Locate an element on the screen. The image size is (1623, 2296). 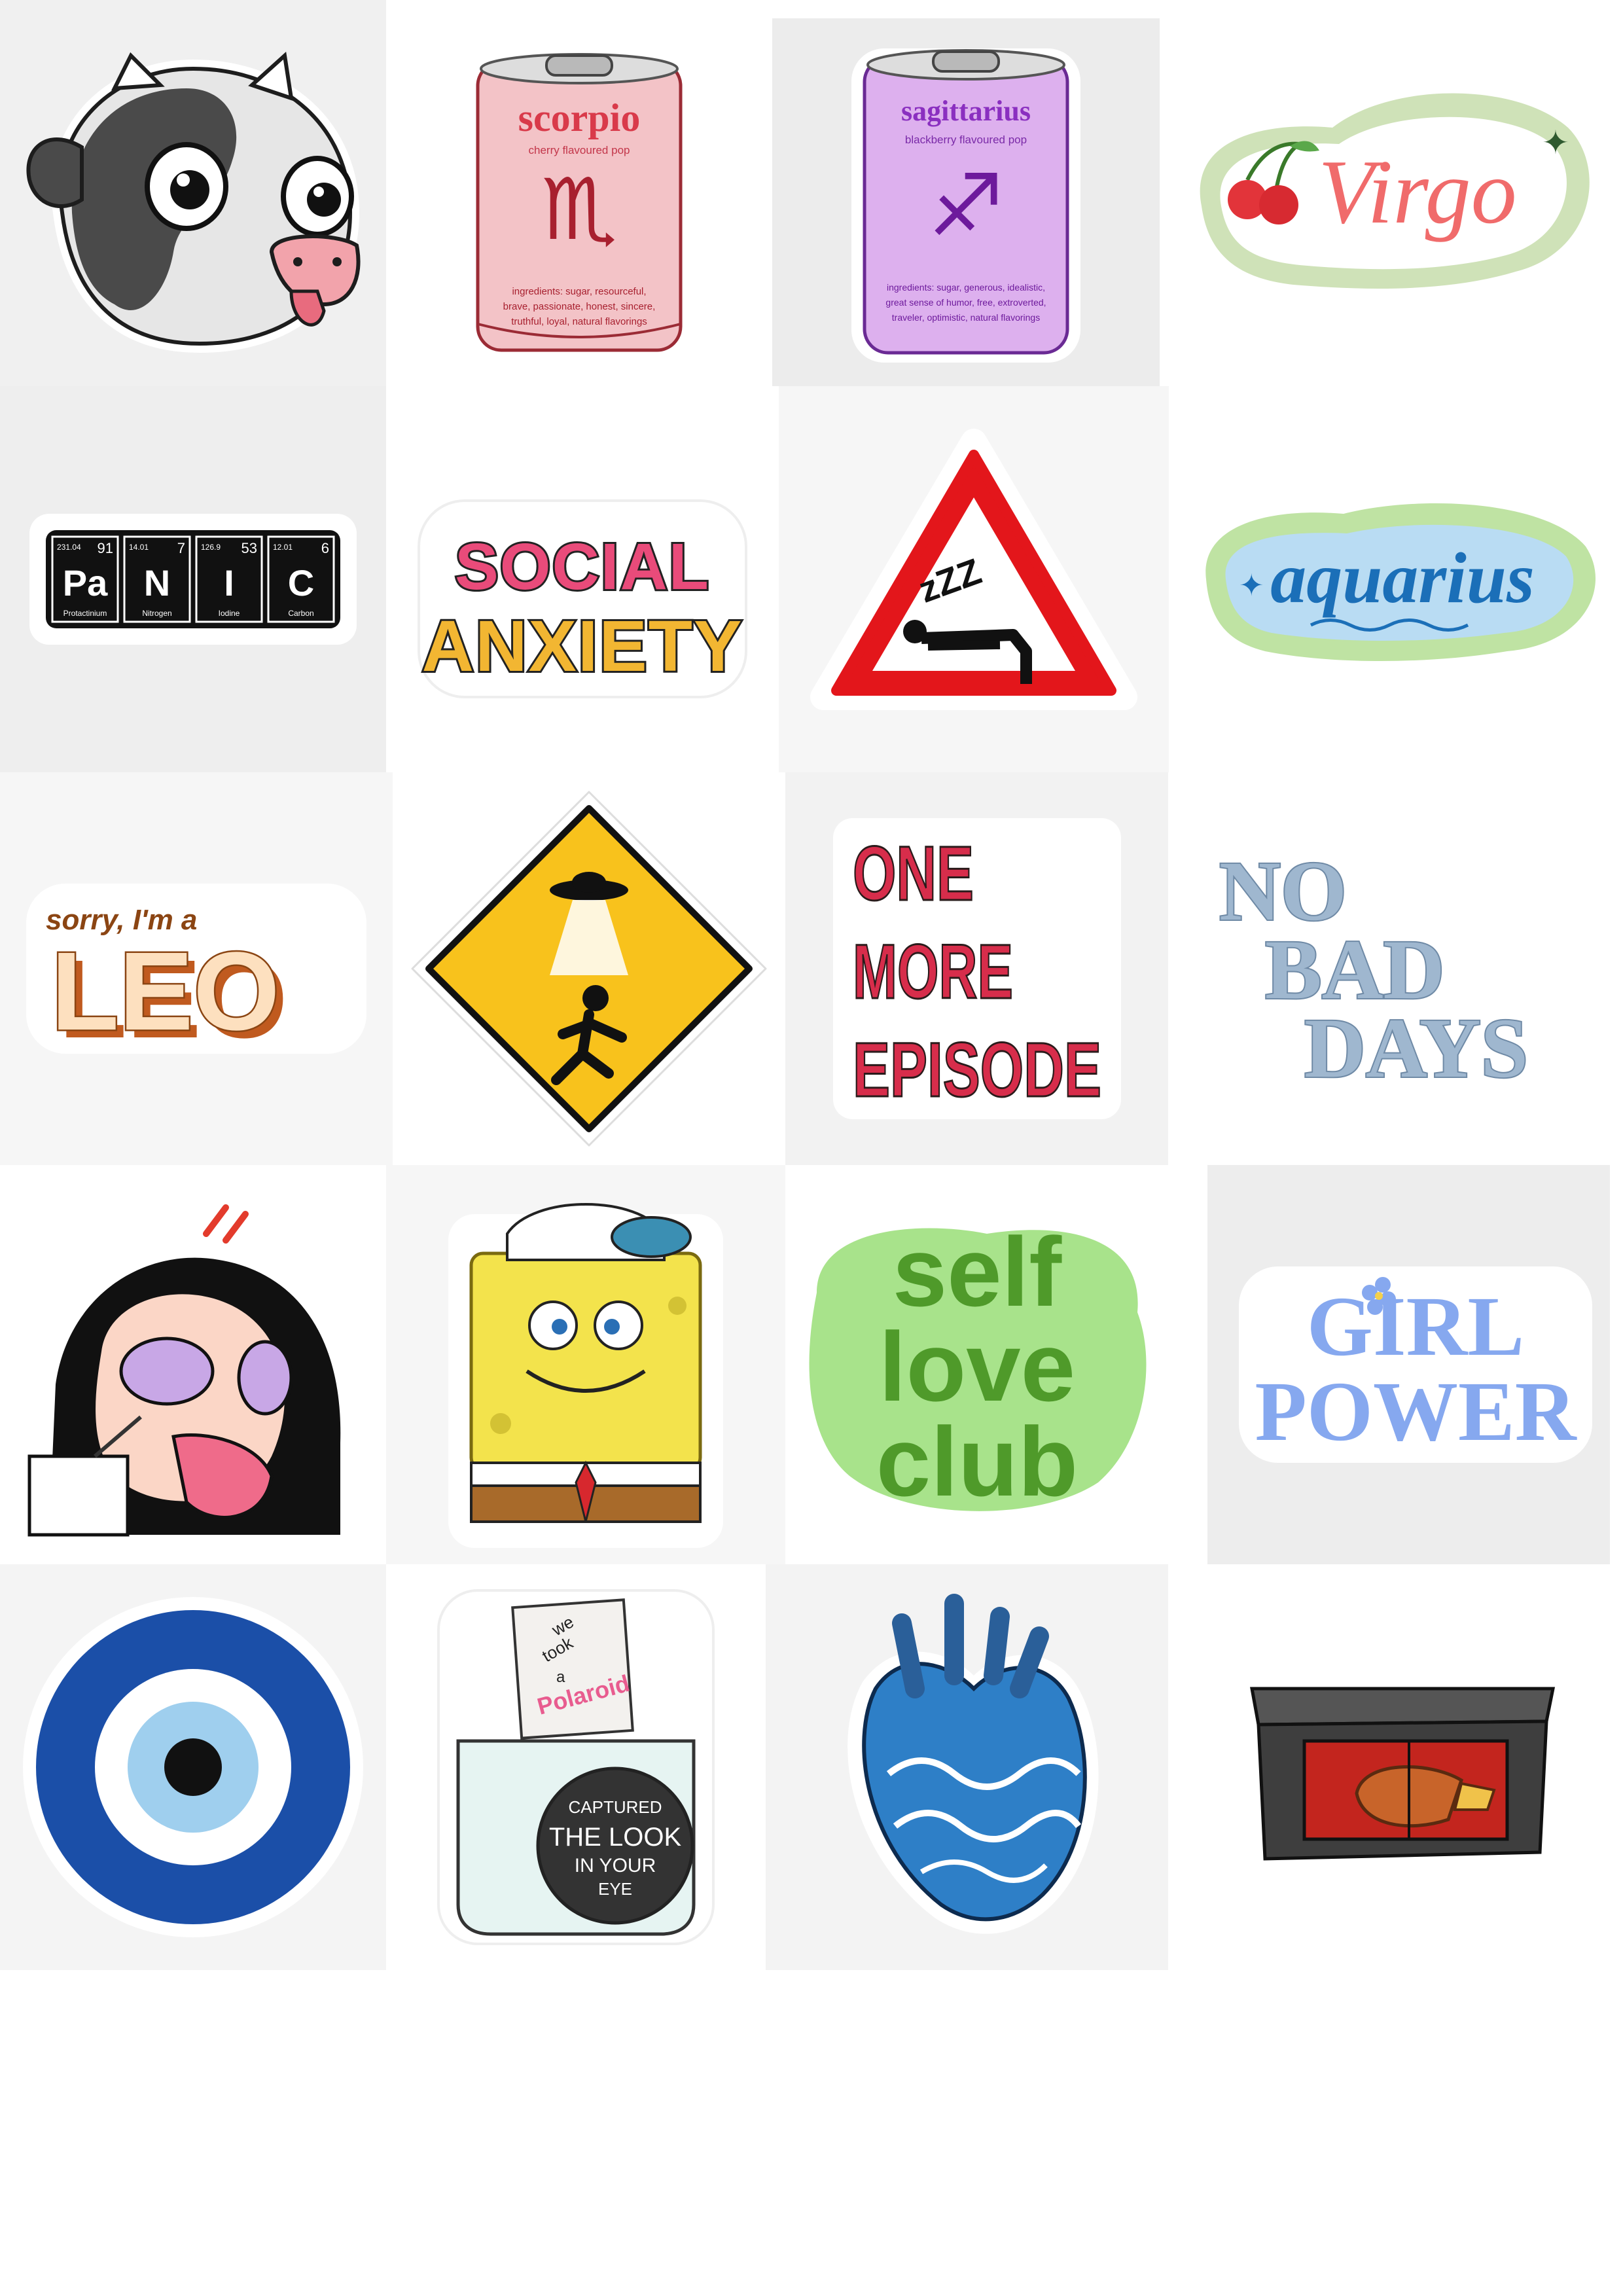
tile-cow is located at coordinates (193, 193).